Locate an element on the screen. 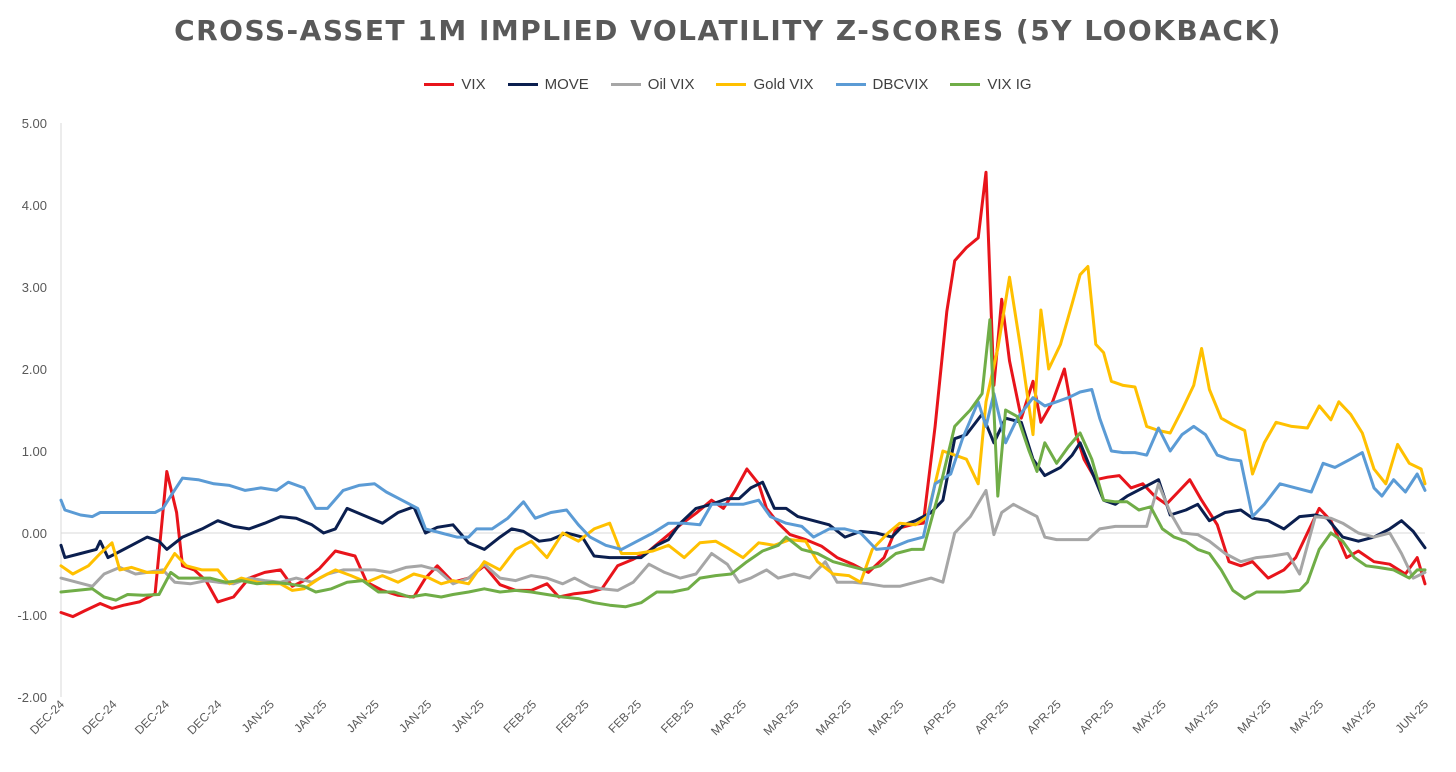 The image size is (1456, 772). legend-label-gold-vix: Gold VIX is located at coordinates (783, 84).